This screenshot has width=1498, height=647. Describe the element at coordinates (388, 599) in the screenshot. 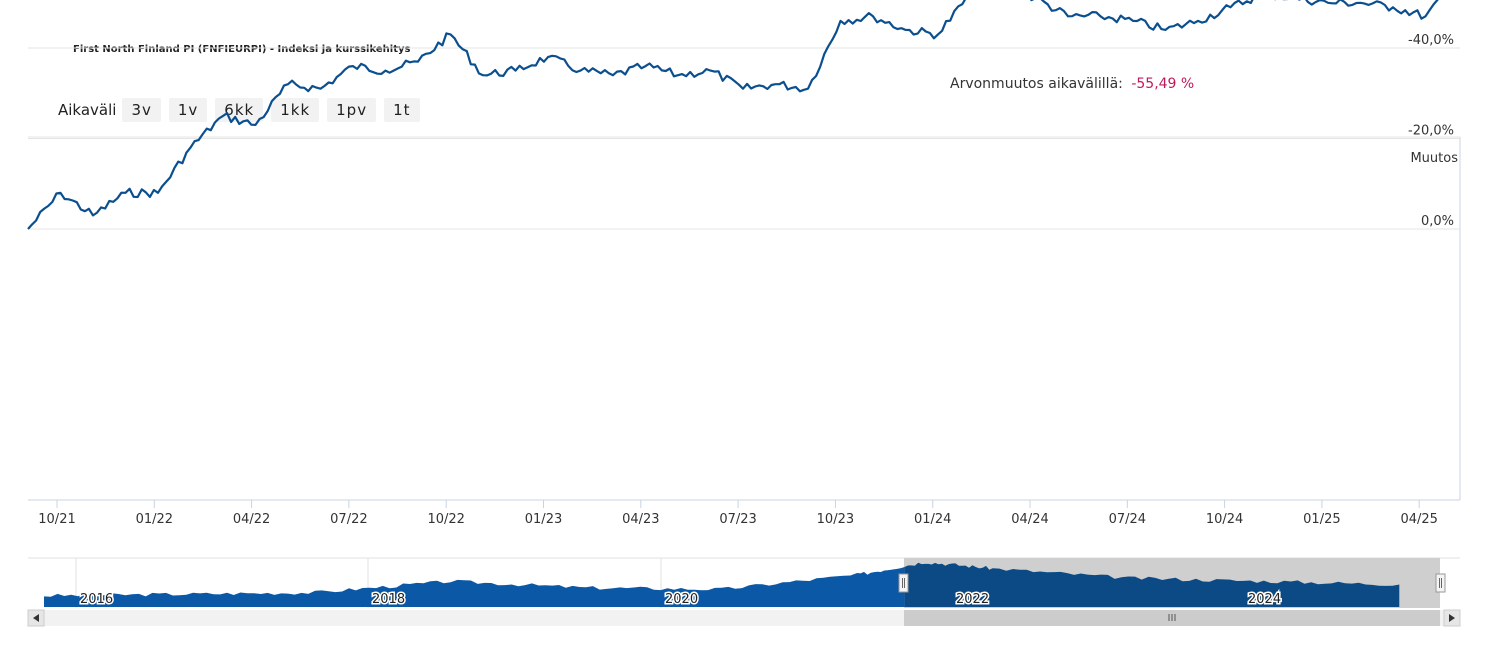

I see `navigator-year-label: 2018` at that location.